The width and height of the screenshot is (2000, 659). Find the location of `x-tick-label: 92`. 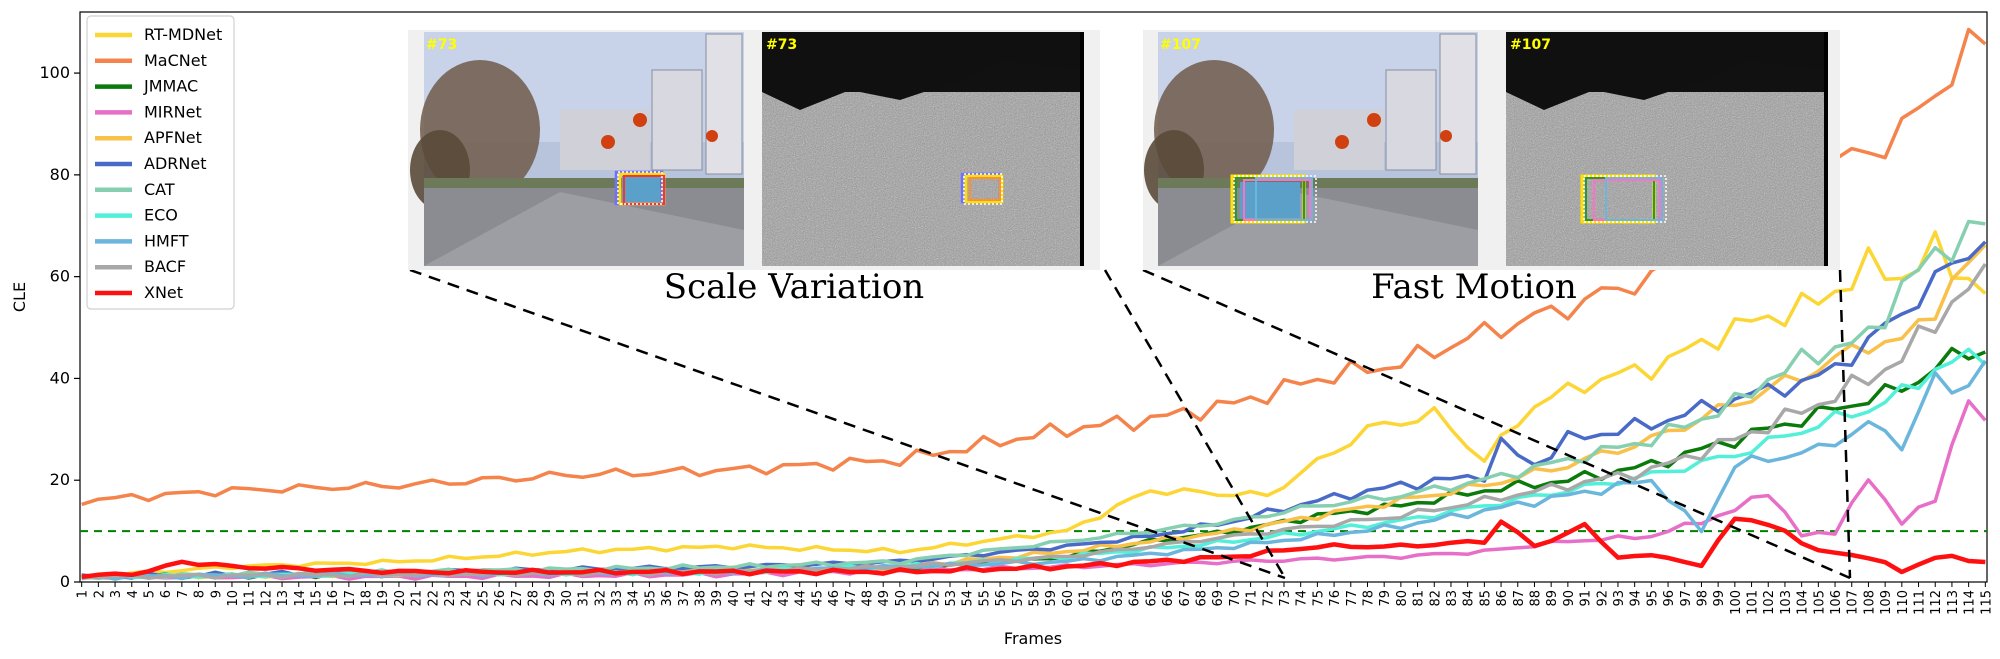

x-tick-label: 92 is located at coordinates (1602, 598).